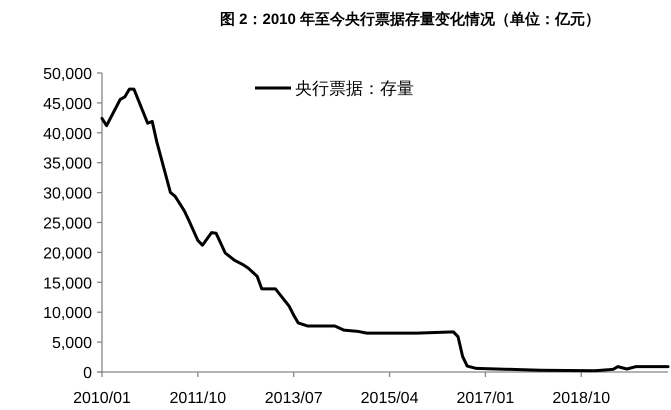 This screenshot has height=410, width=671. Describe the element at coordinates (354, 88) in the screenshot. I see `legend-label: 央行票据：存量` at that location.